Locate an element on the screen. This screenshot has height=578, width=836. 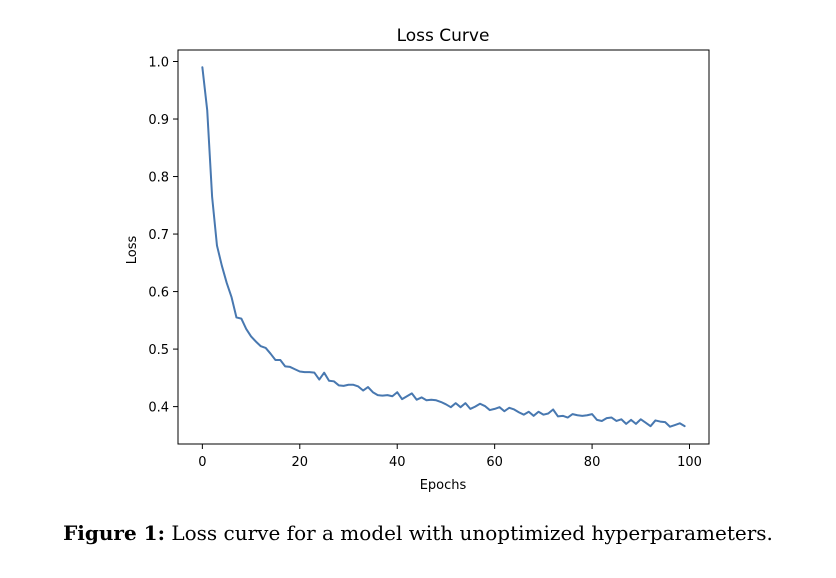
chart-title: Loss Curve is located at coordinates (443, 36).